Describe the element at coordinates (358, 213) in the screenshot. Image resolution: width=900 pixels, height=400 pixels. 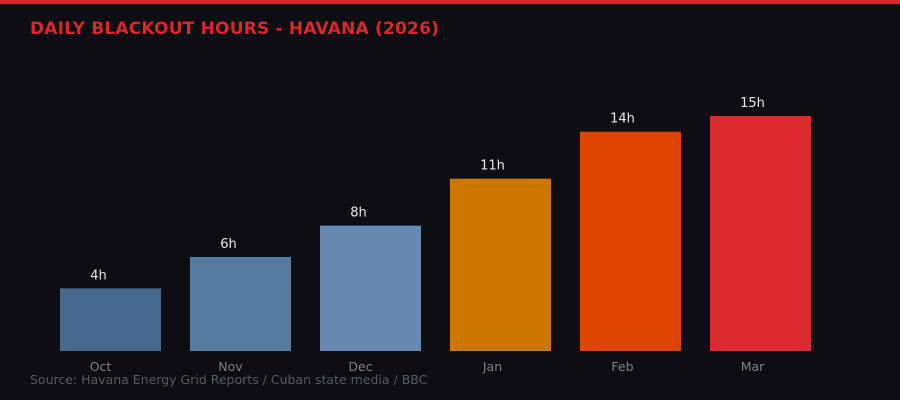
I see `data-label: 8h` at that location.